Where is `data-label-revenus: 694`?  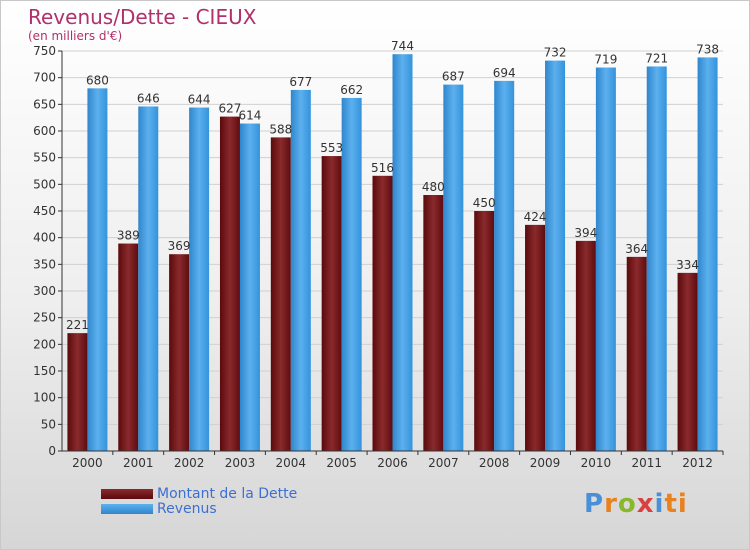 data-label-revenus: 694 is located at coordinates (504, 73).